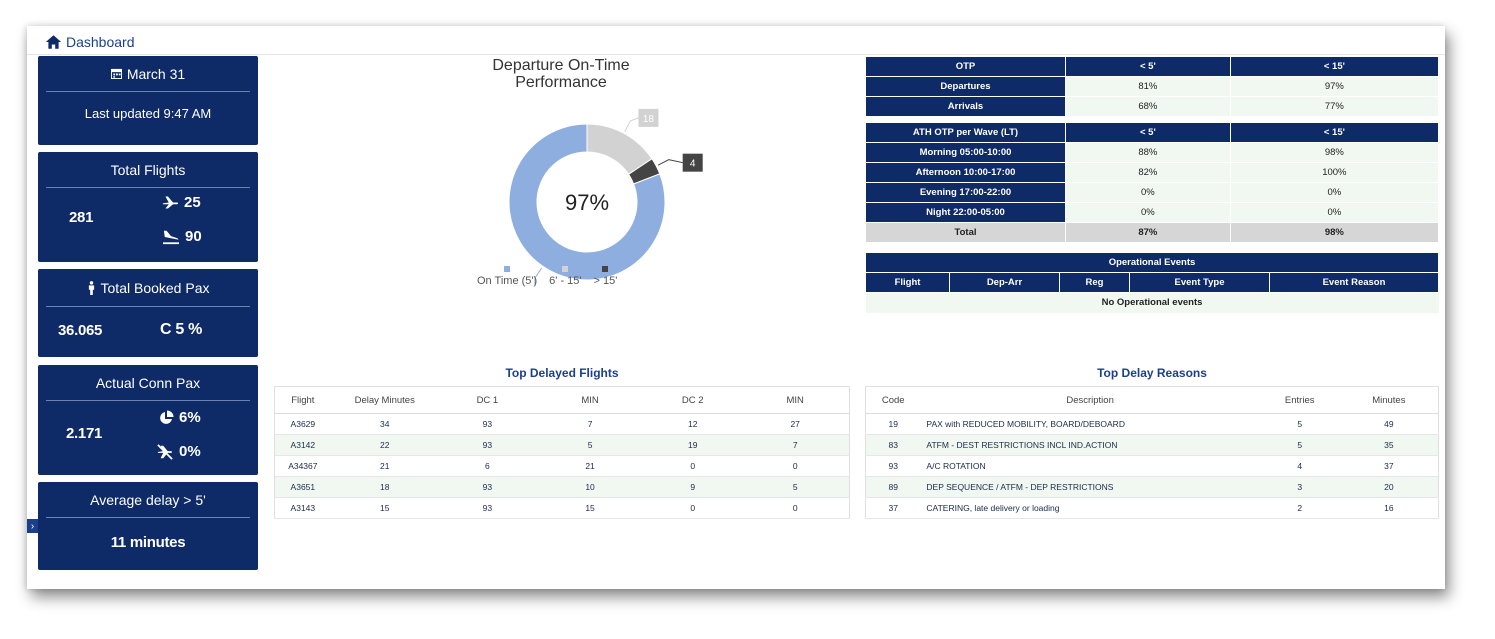  What do you see at coordinates (1148, 86) in the screenshot?
I see `otp-cell: 81%` at bounding box center [1148, 86].